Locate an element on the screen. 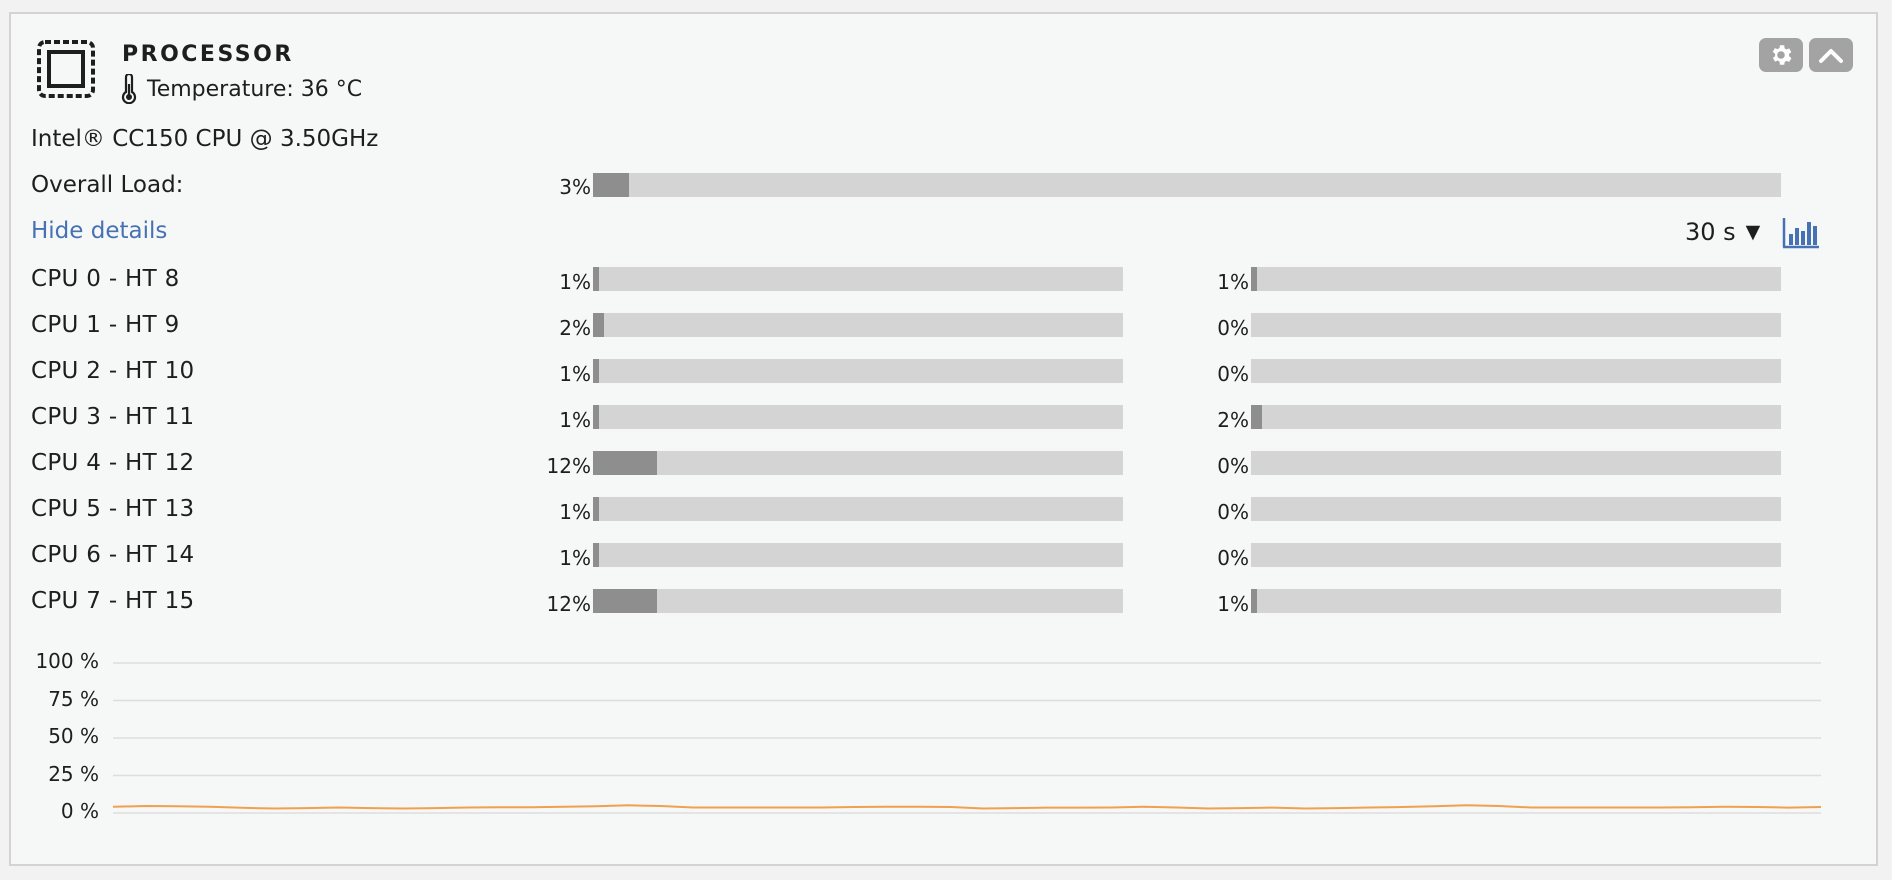 The image size is (1892, 880). overall-load-bar is located at coordinates (1187, 185).